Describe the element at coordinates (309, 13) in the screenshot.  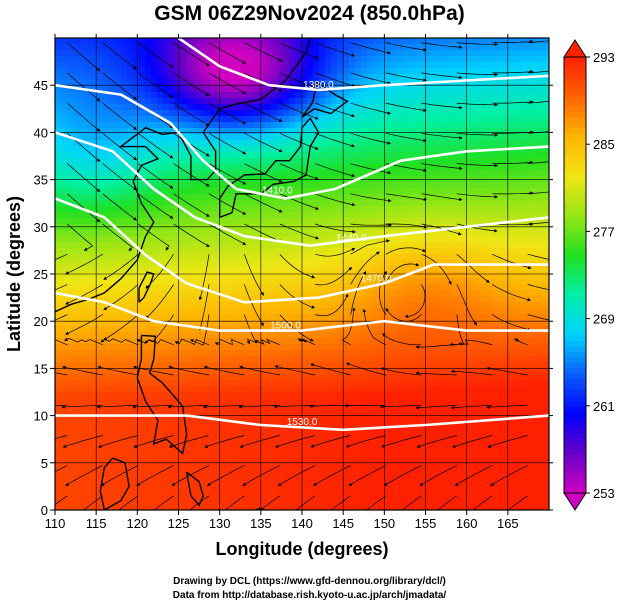
I see `chart-title: GSM 06Z29Nov2024 (850.0hPa)` at that location.